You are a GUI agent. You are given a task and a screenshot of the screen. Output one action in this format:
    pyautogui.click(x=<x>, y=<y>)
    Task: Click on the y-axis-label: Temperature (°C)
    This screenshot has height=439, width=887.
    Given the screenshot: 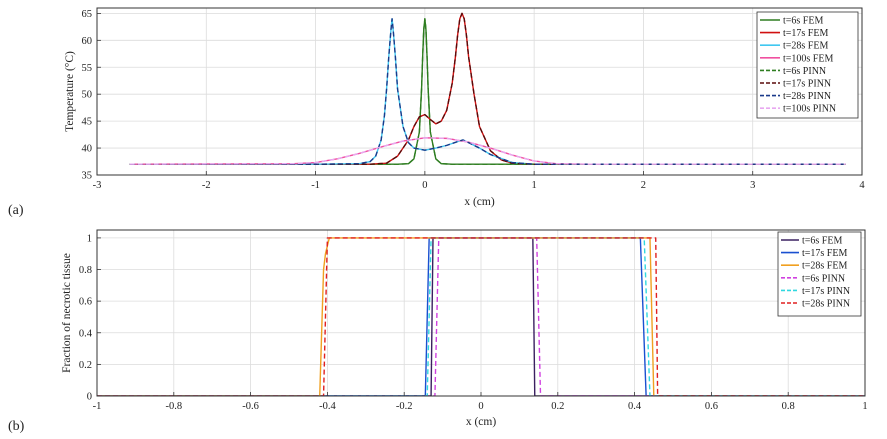 What is the action you would take?
    pyautogui.click(x=70, y=91)
    